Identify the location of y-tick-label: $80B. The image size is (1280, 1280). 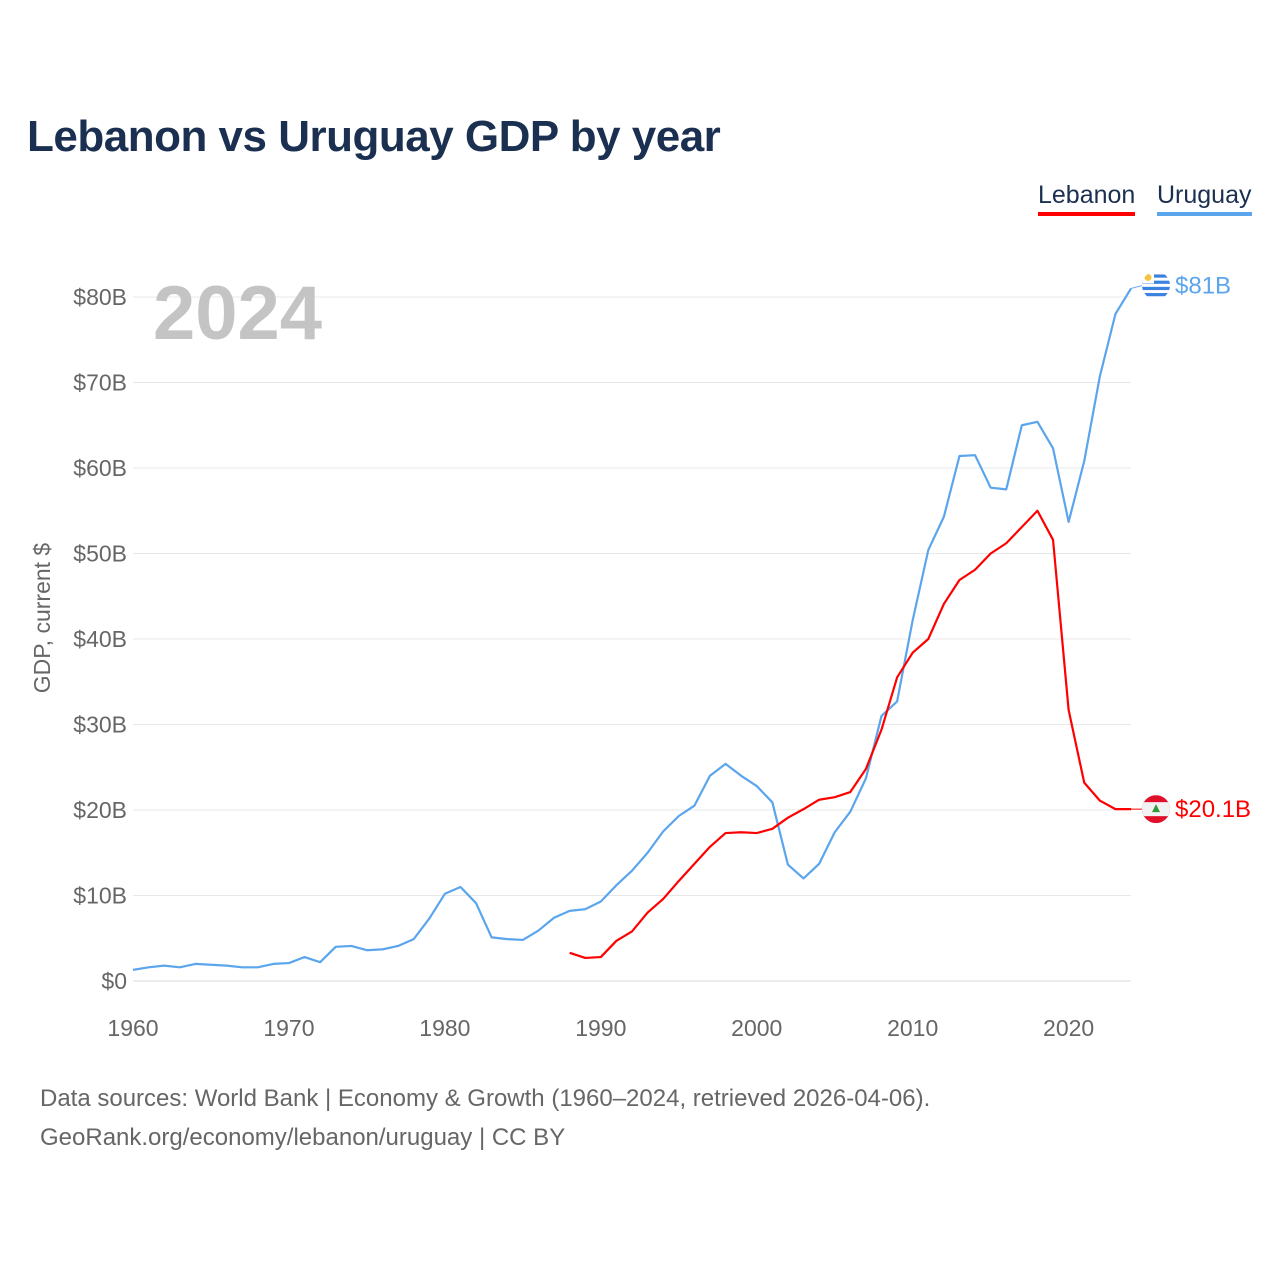
(100, 297).